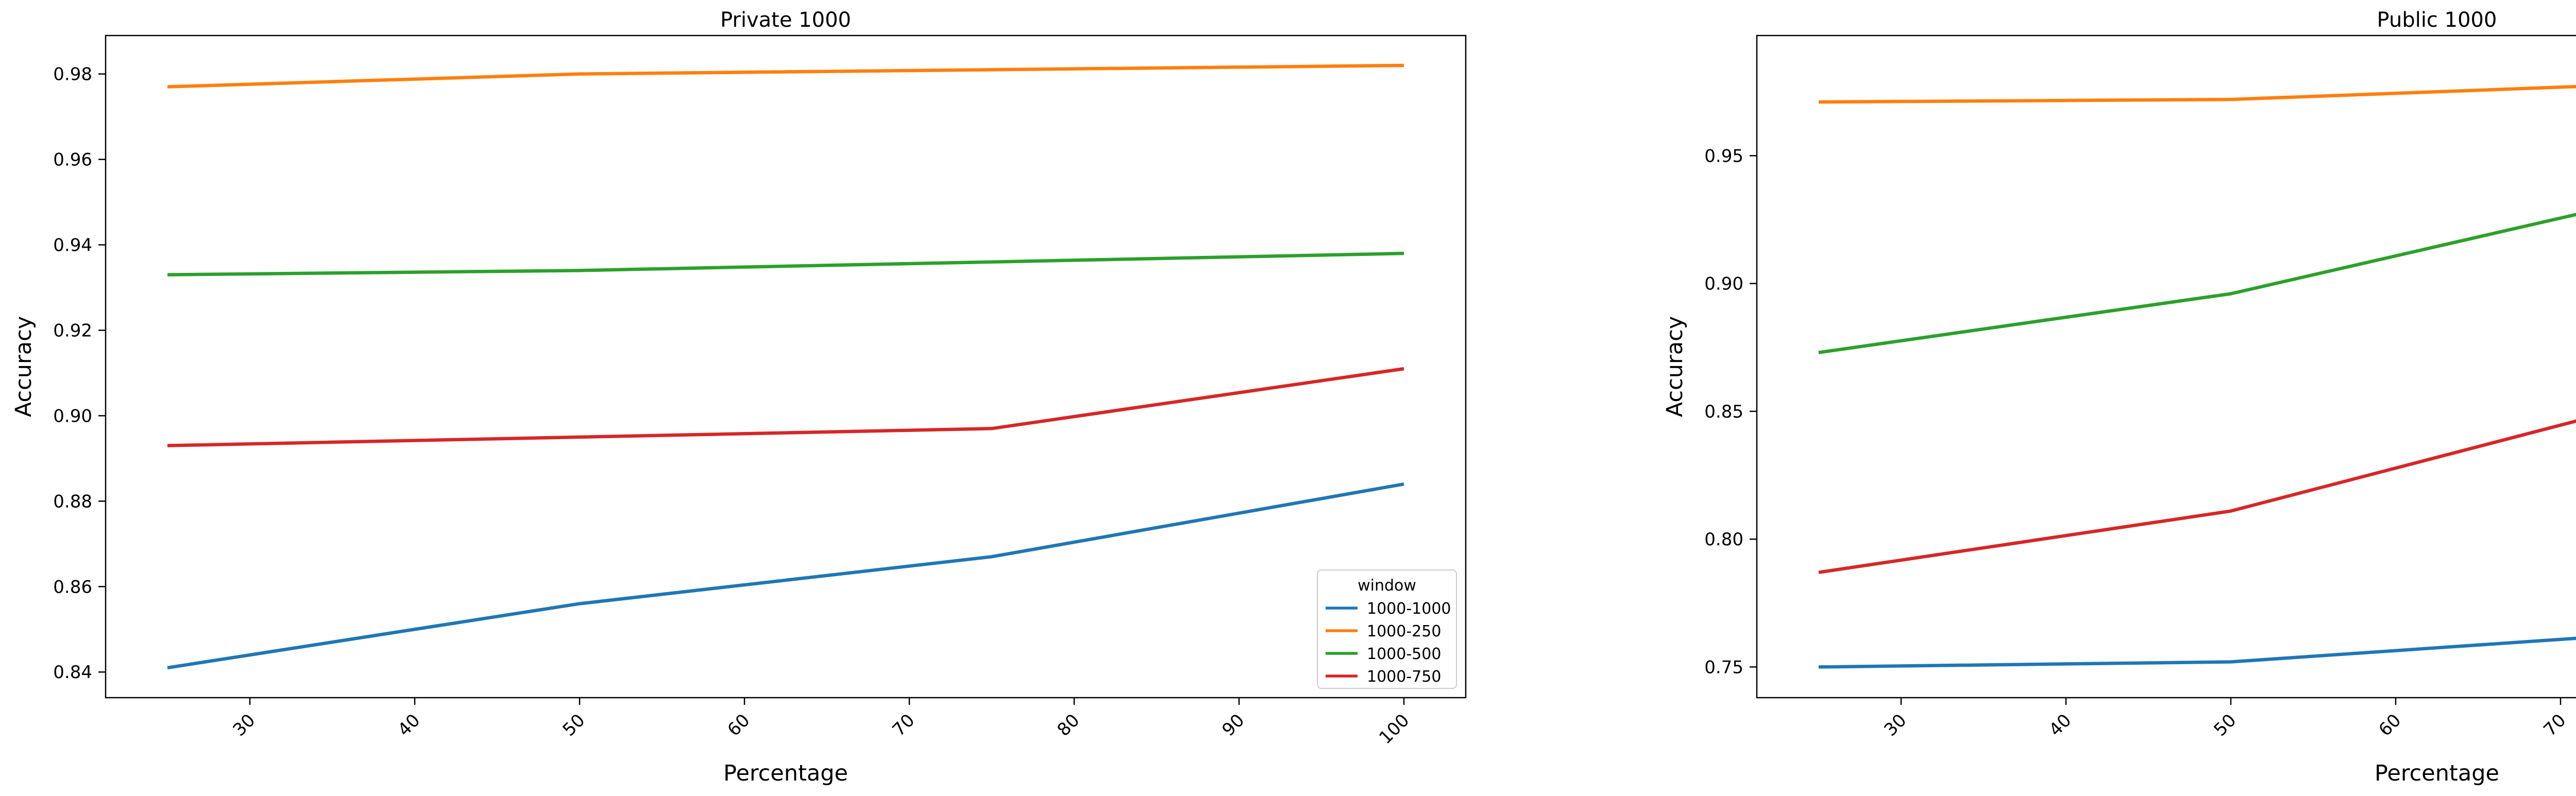 The image size is (2576, 796). I want to click on y-tick-label: 0.88, so click(72, 501).